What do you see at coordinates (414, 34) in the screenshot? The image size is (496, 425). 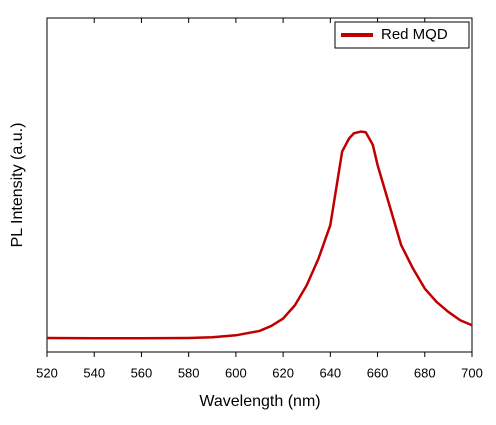 I see `legend-label: Red MQD` at bounding box center [414, 34].